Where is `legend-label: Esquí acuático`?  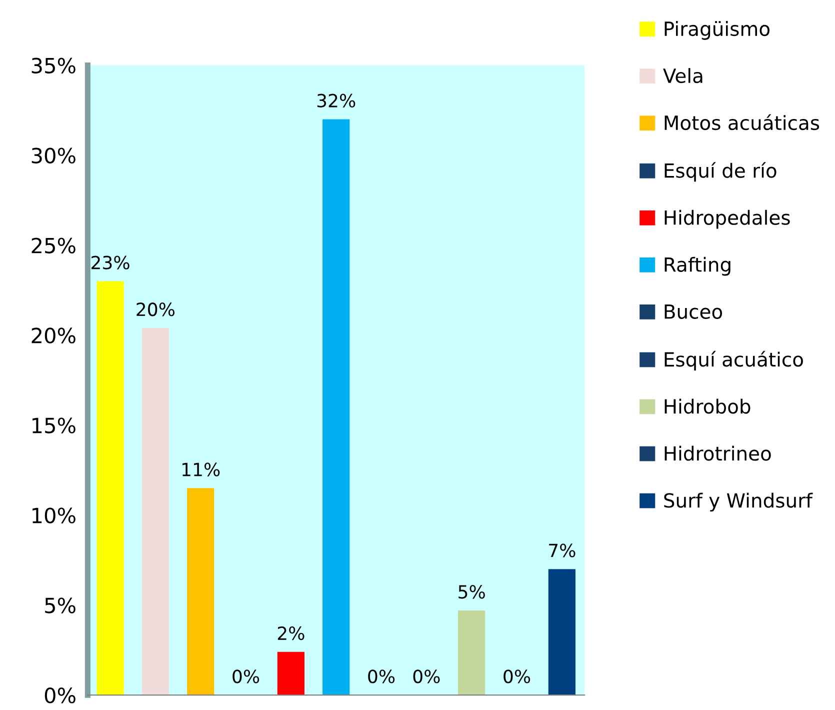
legend-label: Esquí acuático is located at coordinates (733, 360).